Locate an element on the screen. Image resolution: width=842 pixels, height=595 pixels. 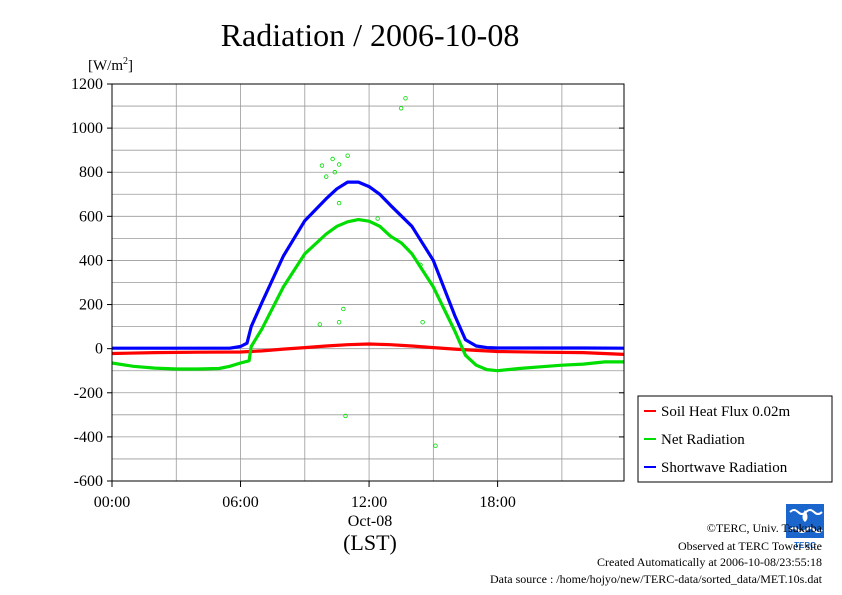
y-tick-label: -400 is located at coordinates (88, 437).